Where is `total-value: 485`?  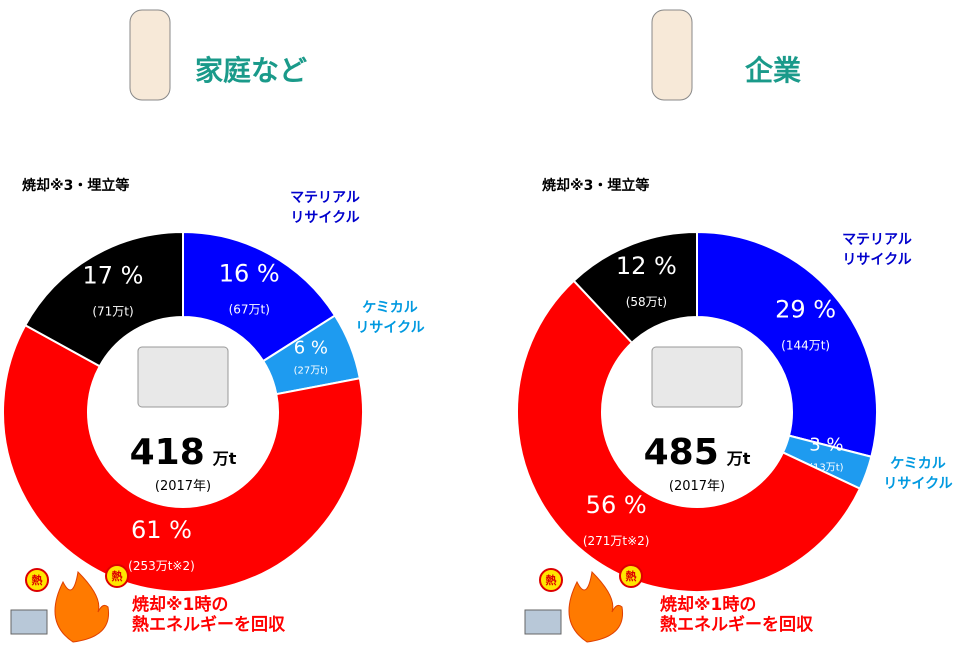 total-value: 485 is located at coordinates (681, 452).